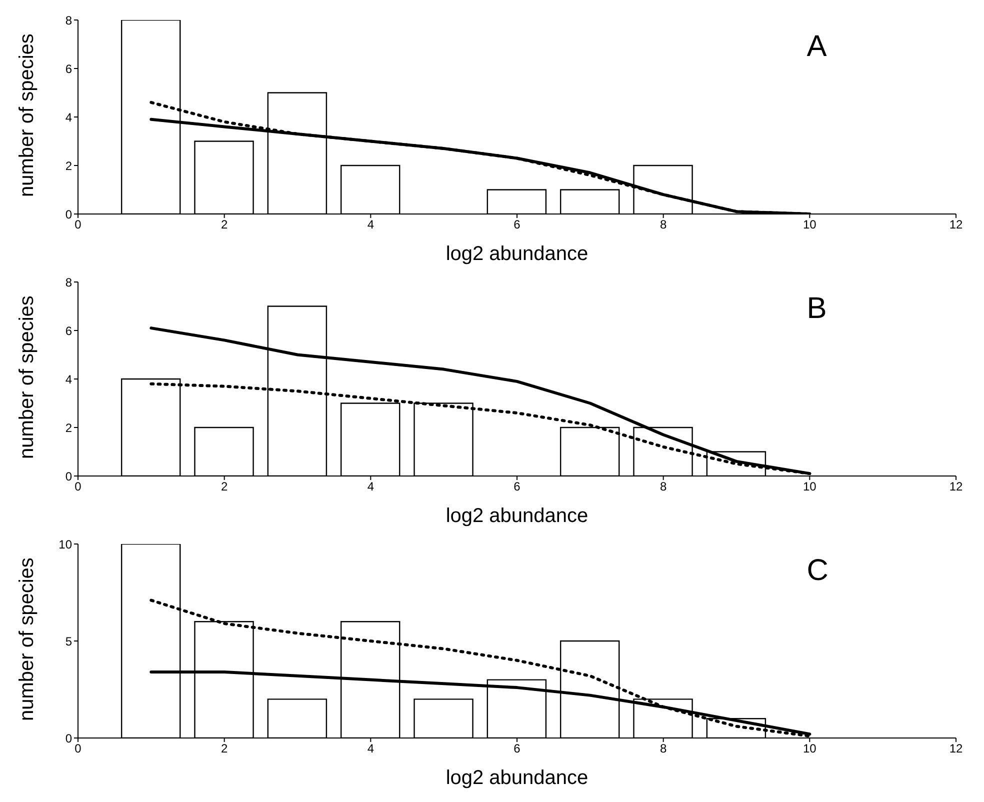 The height and width of the screenshot is (802, 984). What do you see at coordinates (816, 309) in the screenshot?
I see `annotation: B` at bounding box center [816, 309].